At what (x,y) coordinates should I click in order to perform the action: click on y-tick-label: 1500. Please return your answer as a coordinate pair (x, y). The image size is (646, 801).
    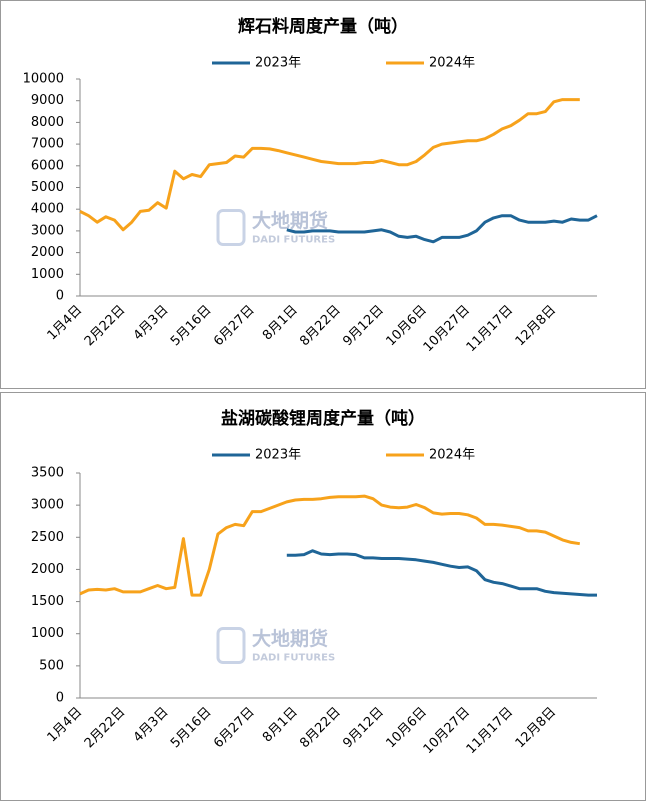
    Looking at the image, I should click on (47, 601).